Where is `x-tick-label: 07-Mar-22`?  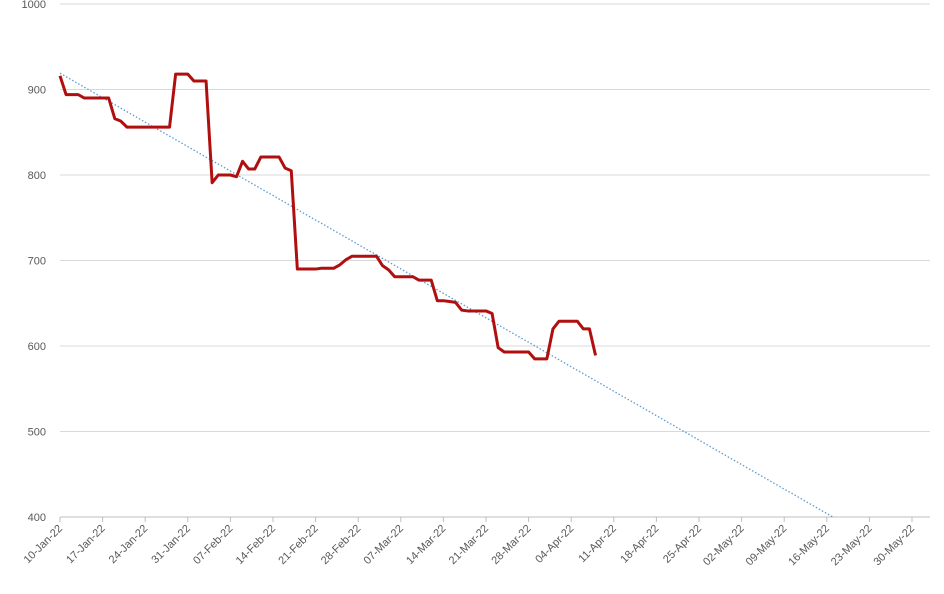
x-tick-label: 07-Mar-22 is located at coordinates (384, 545).